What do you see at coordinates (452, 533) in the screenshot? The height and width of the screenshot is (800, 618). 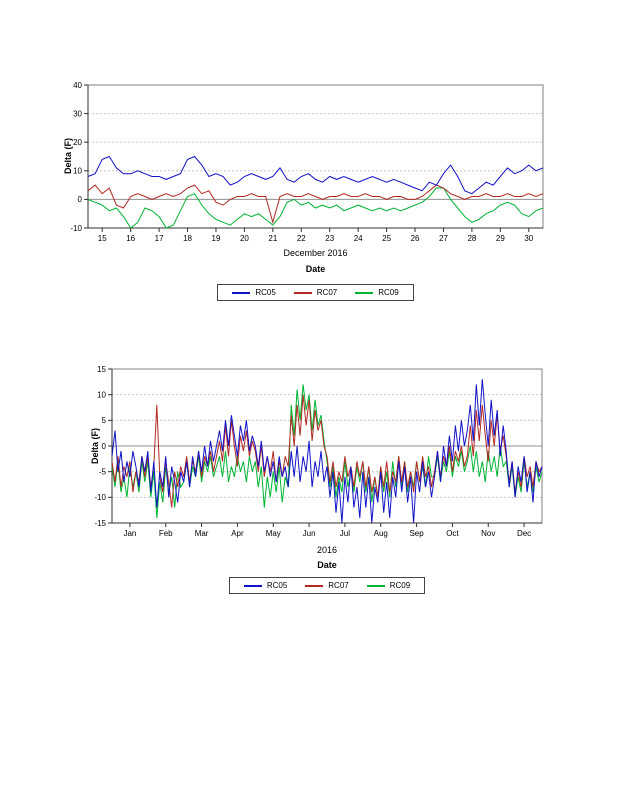 I see `svg-text: Oct` at bounding box center [452, 533].